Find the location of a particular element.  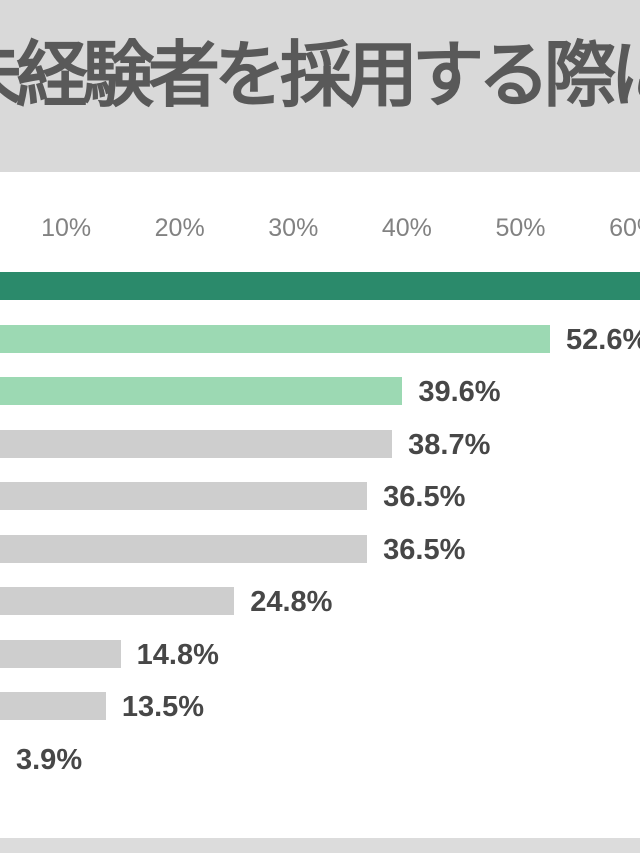

chart-title: 未経験者を採用する際に重 is located at coordinates (320, 76).